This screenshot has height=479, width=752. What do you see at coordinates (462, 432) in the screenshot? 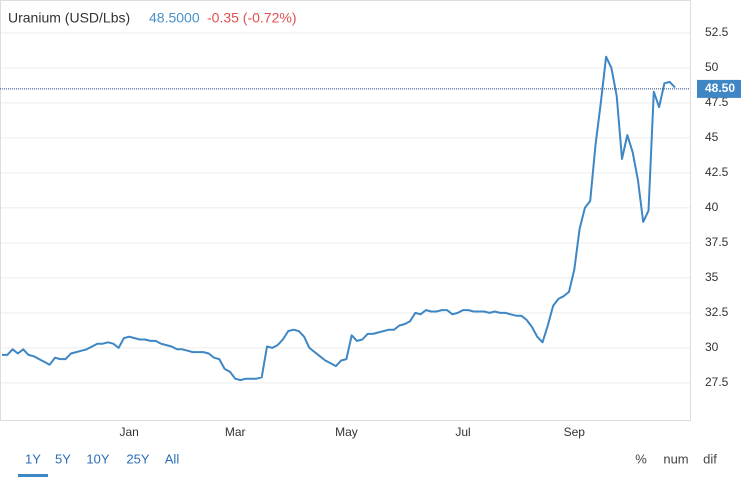
I see `x-tick-label: Jul` at bounding box center [462, 432].